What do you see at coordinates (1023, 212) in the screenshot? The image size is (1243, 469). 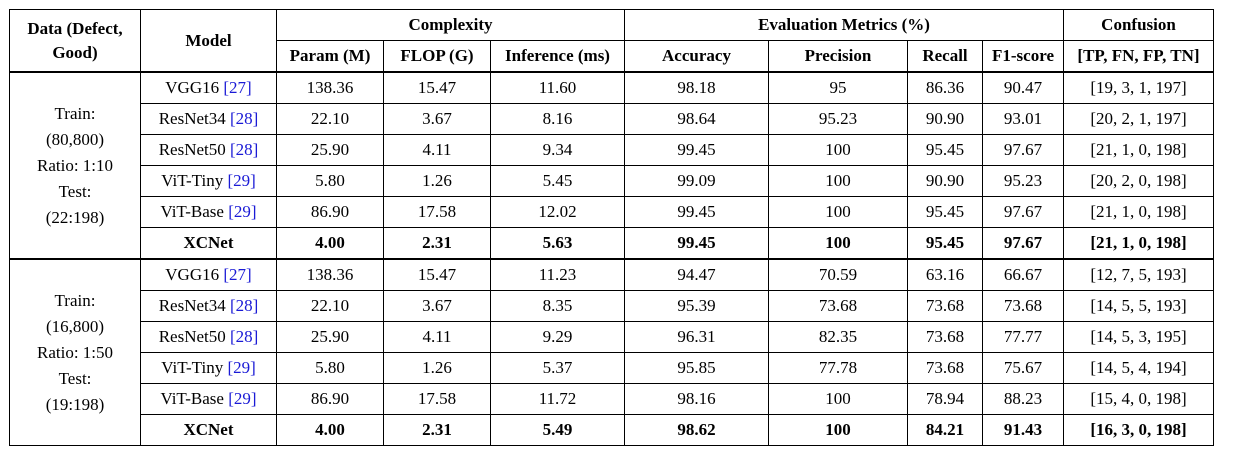 I see `f1-cell: 97.67` at bounding box center [1023, 212].